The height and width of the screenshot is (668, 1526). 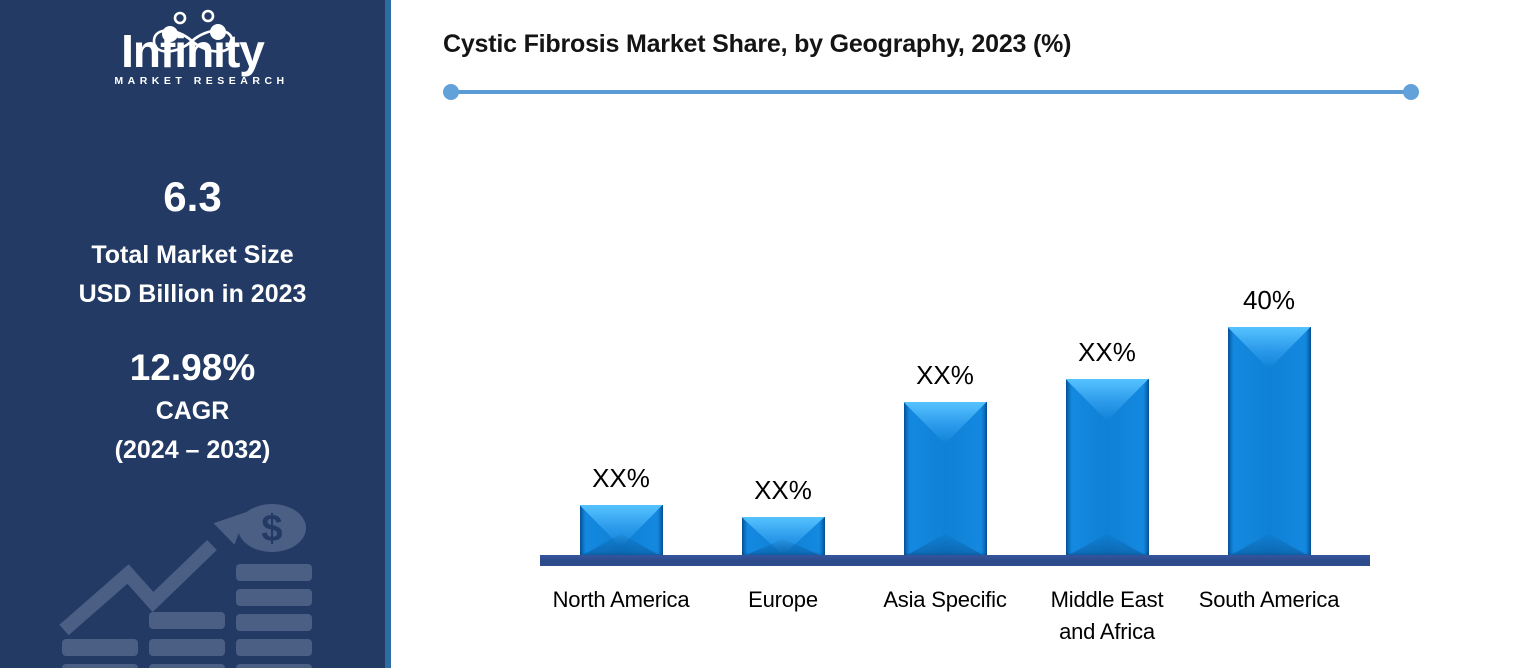 What do you see at coordinates (1269, 300) in the screenshot?
I see `bar-value-label: 40%` at bounding box center [1269, 300].